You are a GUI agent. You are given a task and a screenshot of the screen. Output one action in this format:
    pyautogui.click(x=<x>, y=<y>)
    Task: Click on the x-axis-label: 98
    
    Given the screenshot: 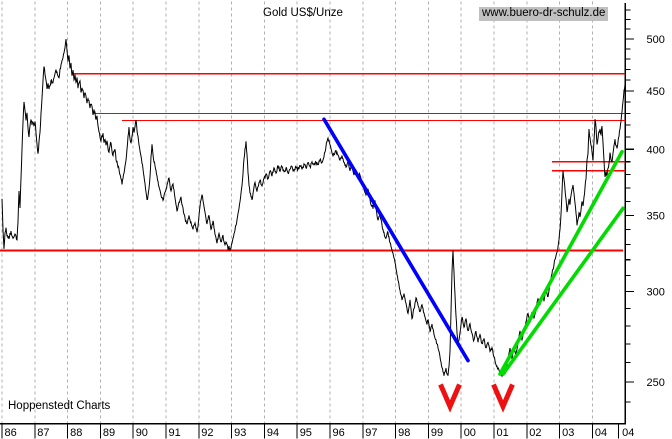 What is the action you would take?
    pyautogui.click(x=404, y=433)
    